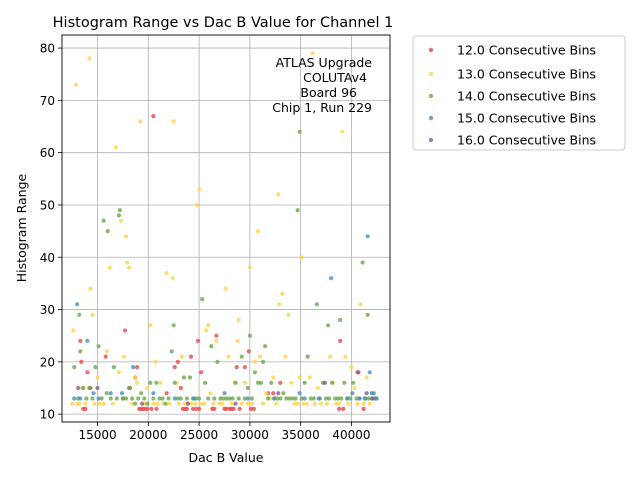  I want to click on y-tick-label: 50, so click(47, 205).